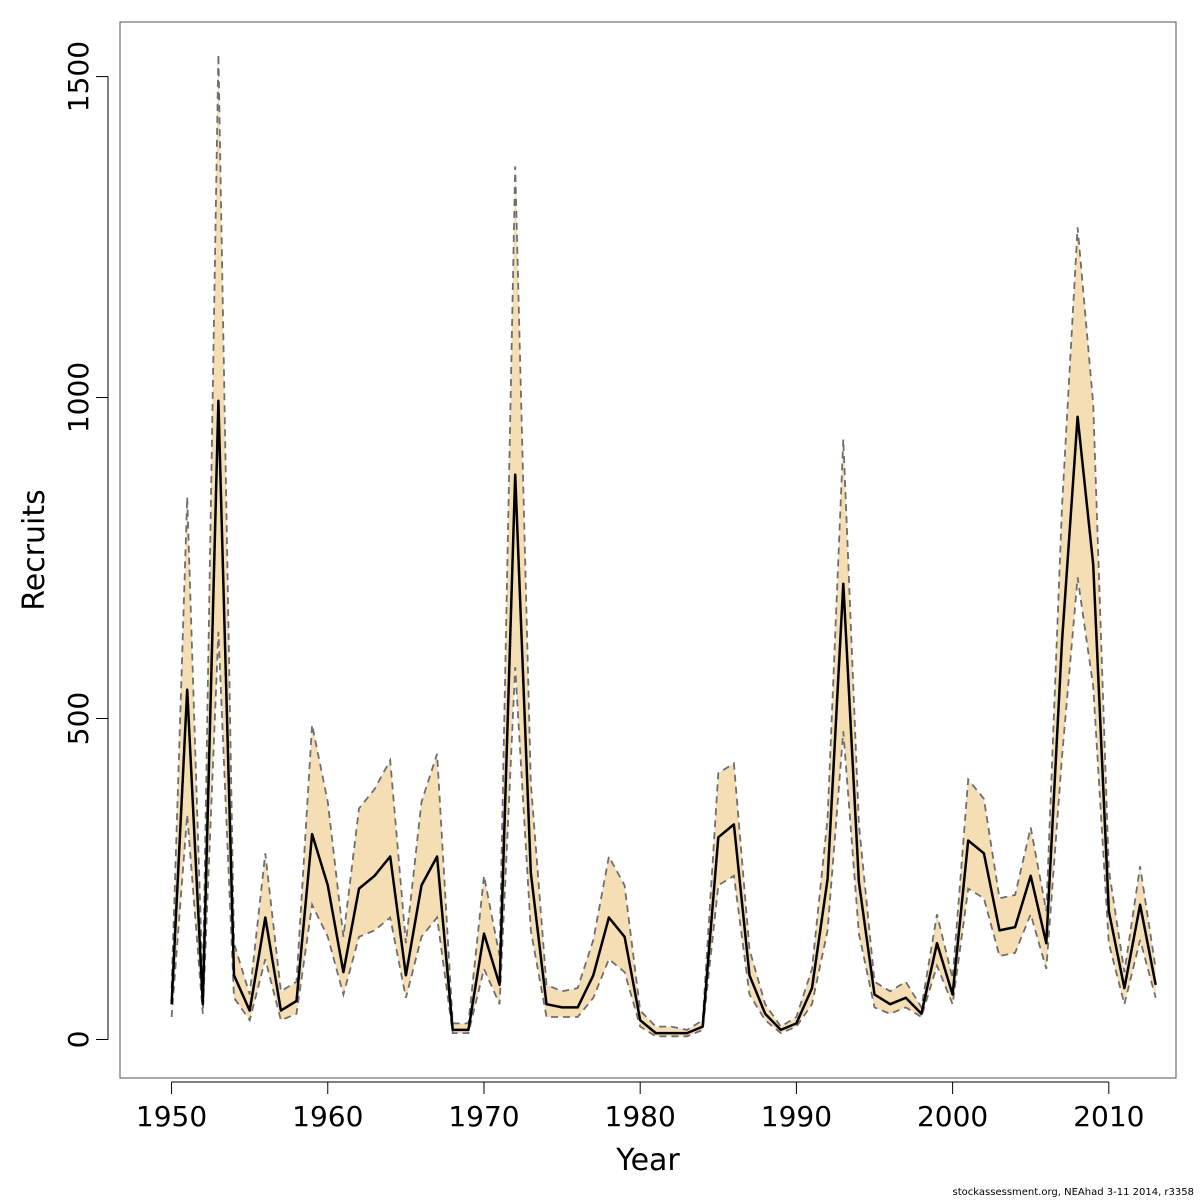 Image resolution: width=1200 pixels, height=1200 pixels. Describe the element at coordinates (78, 397) in the screenshot. I see `y-tick-label: 1000` at that location.